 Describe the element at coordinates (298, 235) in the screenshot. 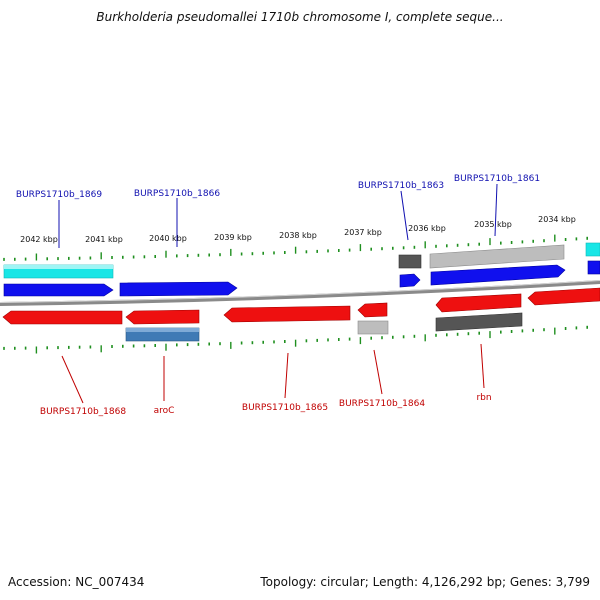

I see `ruler-label-2038: 2038 kbp` at that location.